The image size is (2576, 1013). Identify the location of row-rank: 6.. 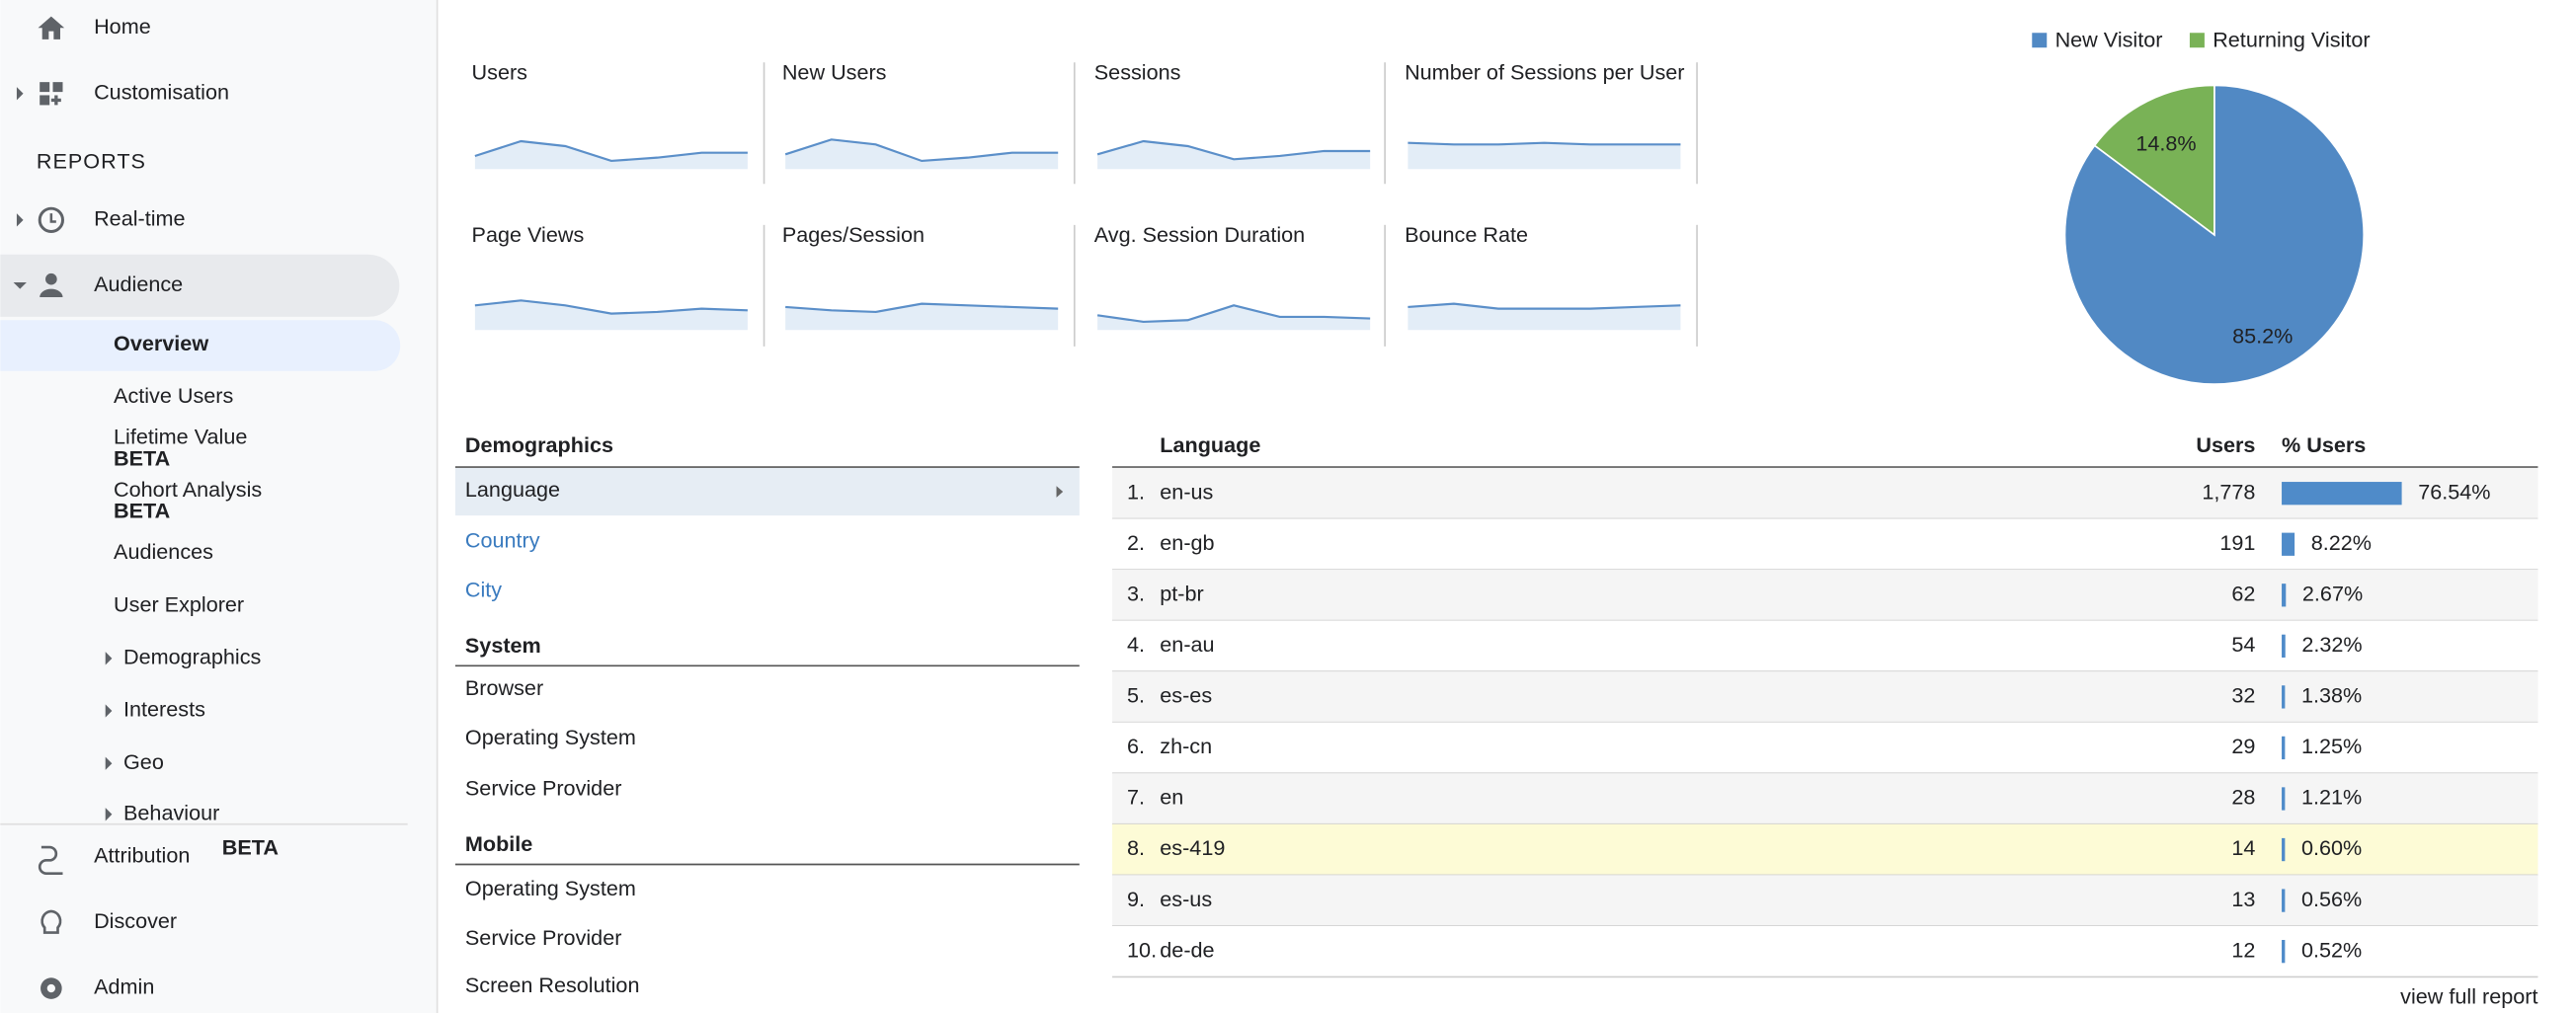
(1136, 746).